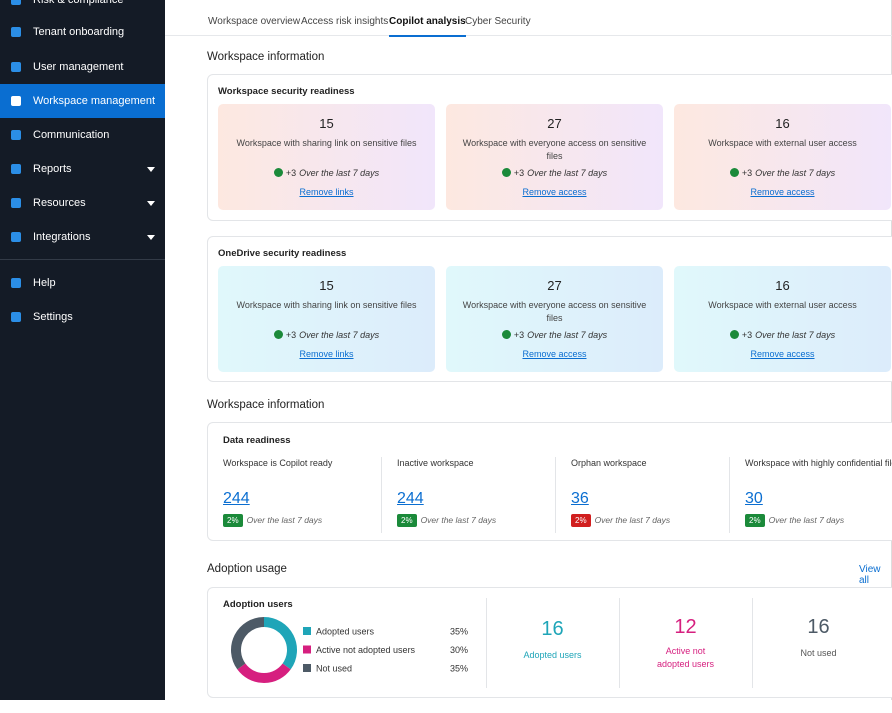 The width and height of the screenshot is (892, 713). What do you see at coordinates (345, 21) in the screenshot?
I see `tab: Access risk insights` at bounding box center [345, 21].